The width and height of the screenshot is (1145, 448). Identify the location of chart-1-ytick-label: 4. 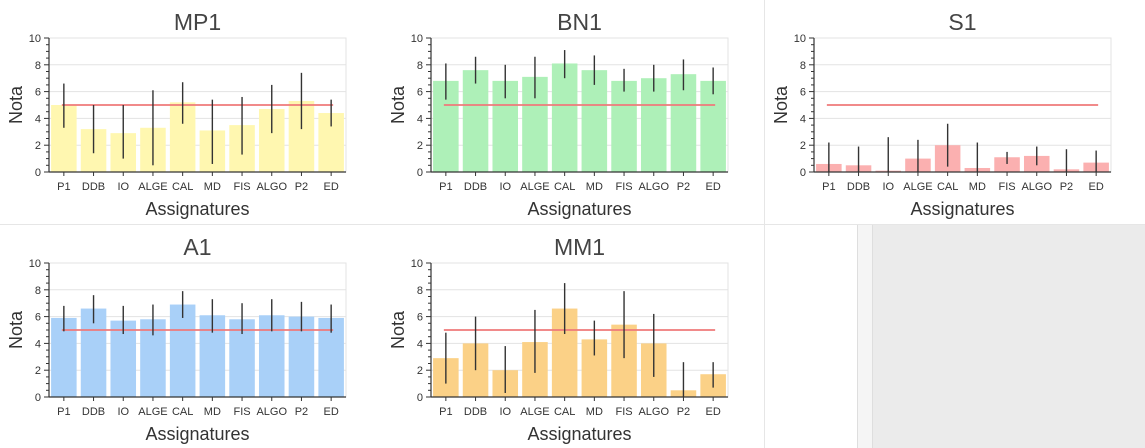
(420, 119).